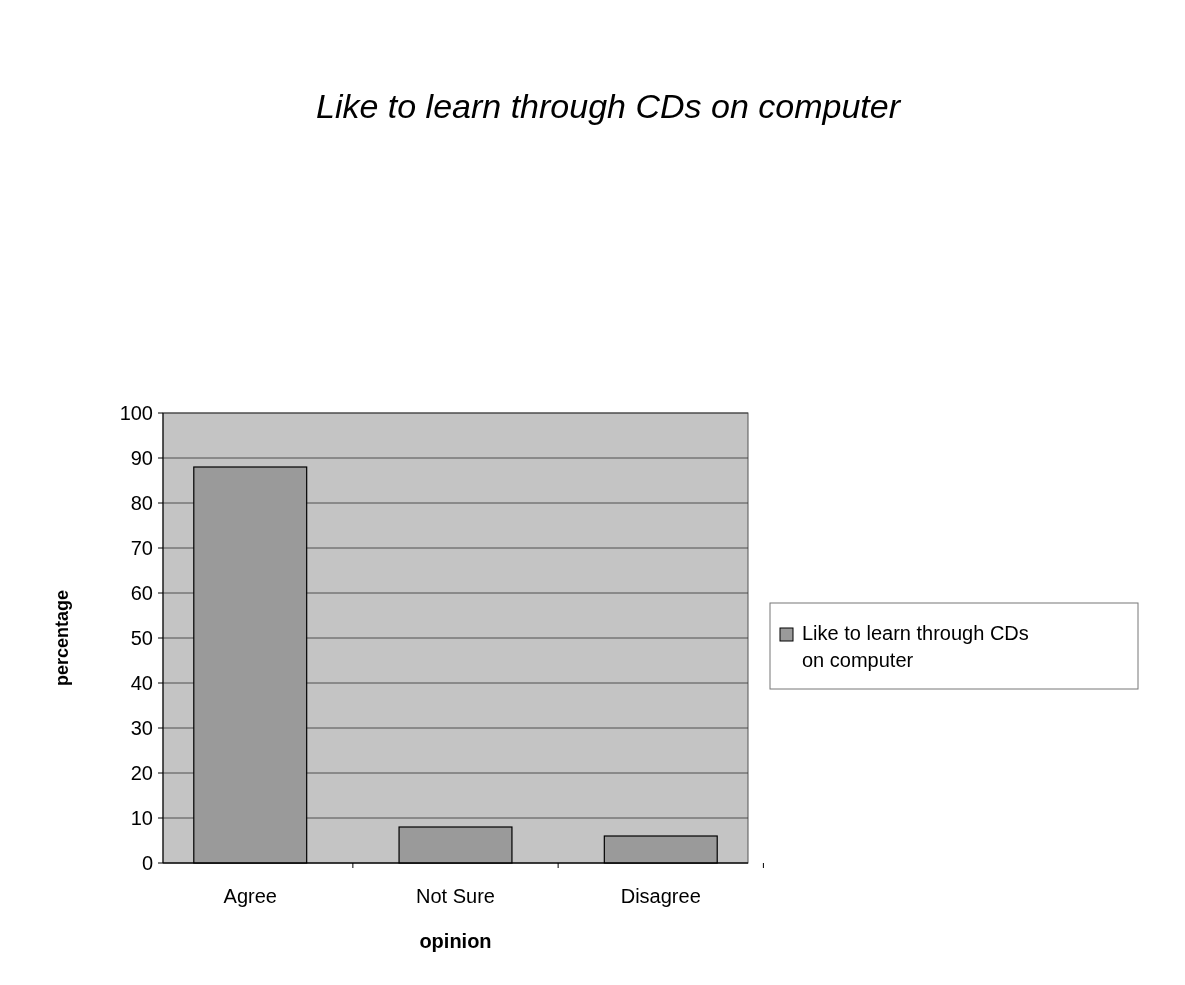 This screenshot has width=1185, height=985. Describe the element at coordinates (147, 863) in the screenshot. I see `y-tick-label: 0` at that location.